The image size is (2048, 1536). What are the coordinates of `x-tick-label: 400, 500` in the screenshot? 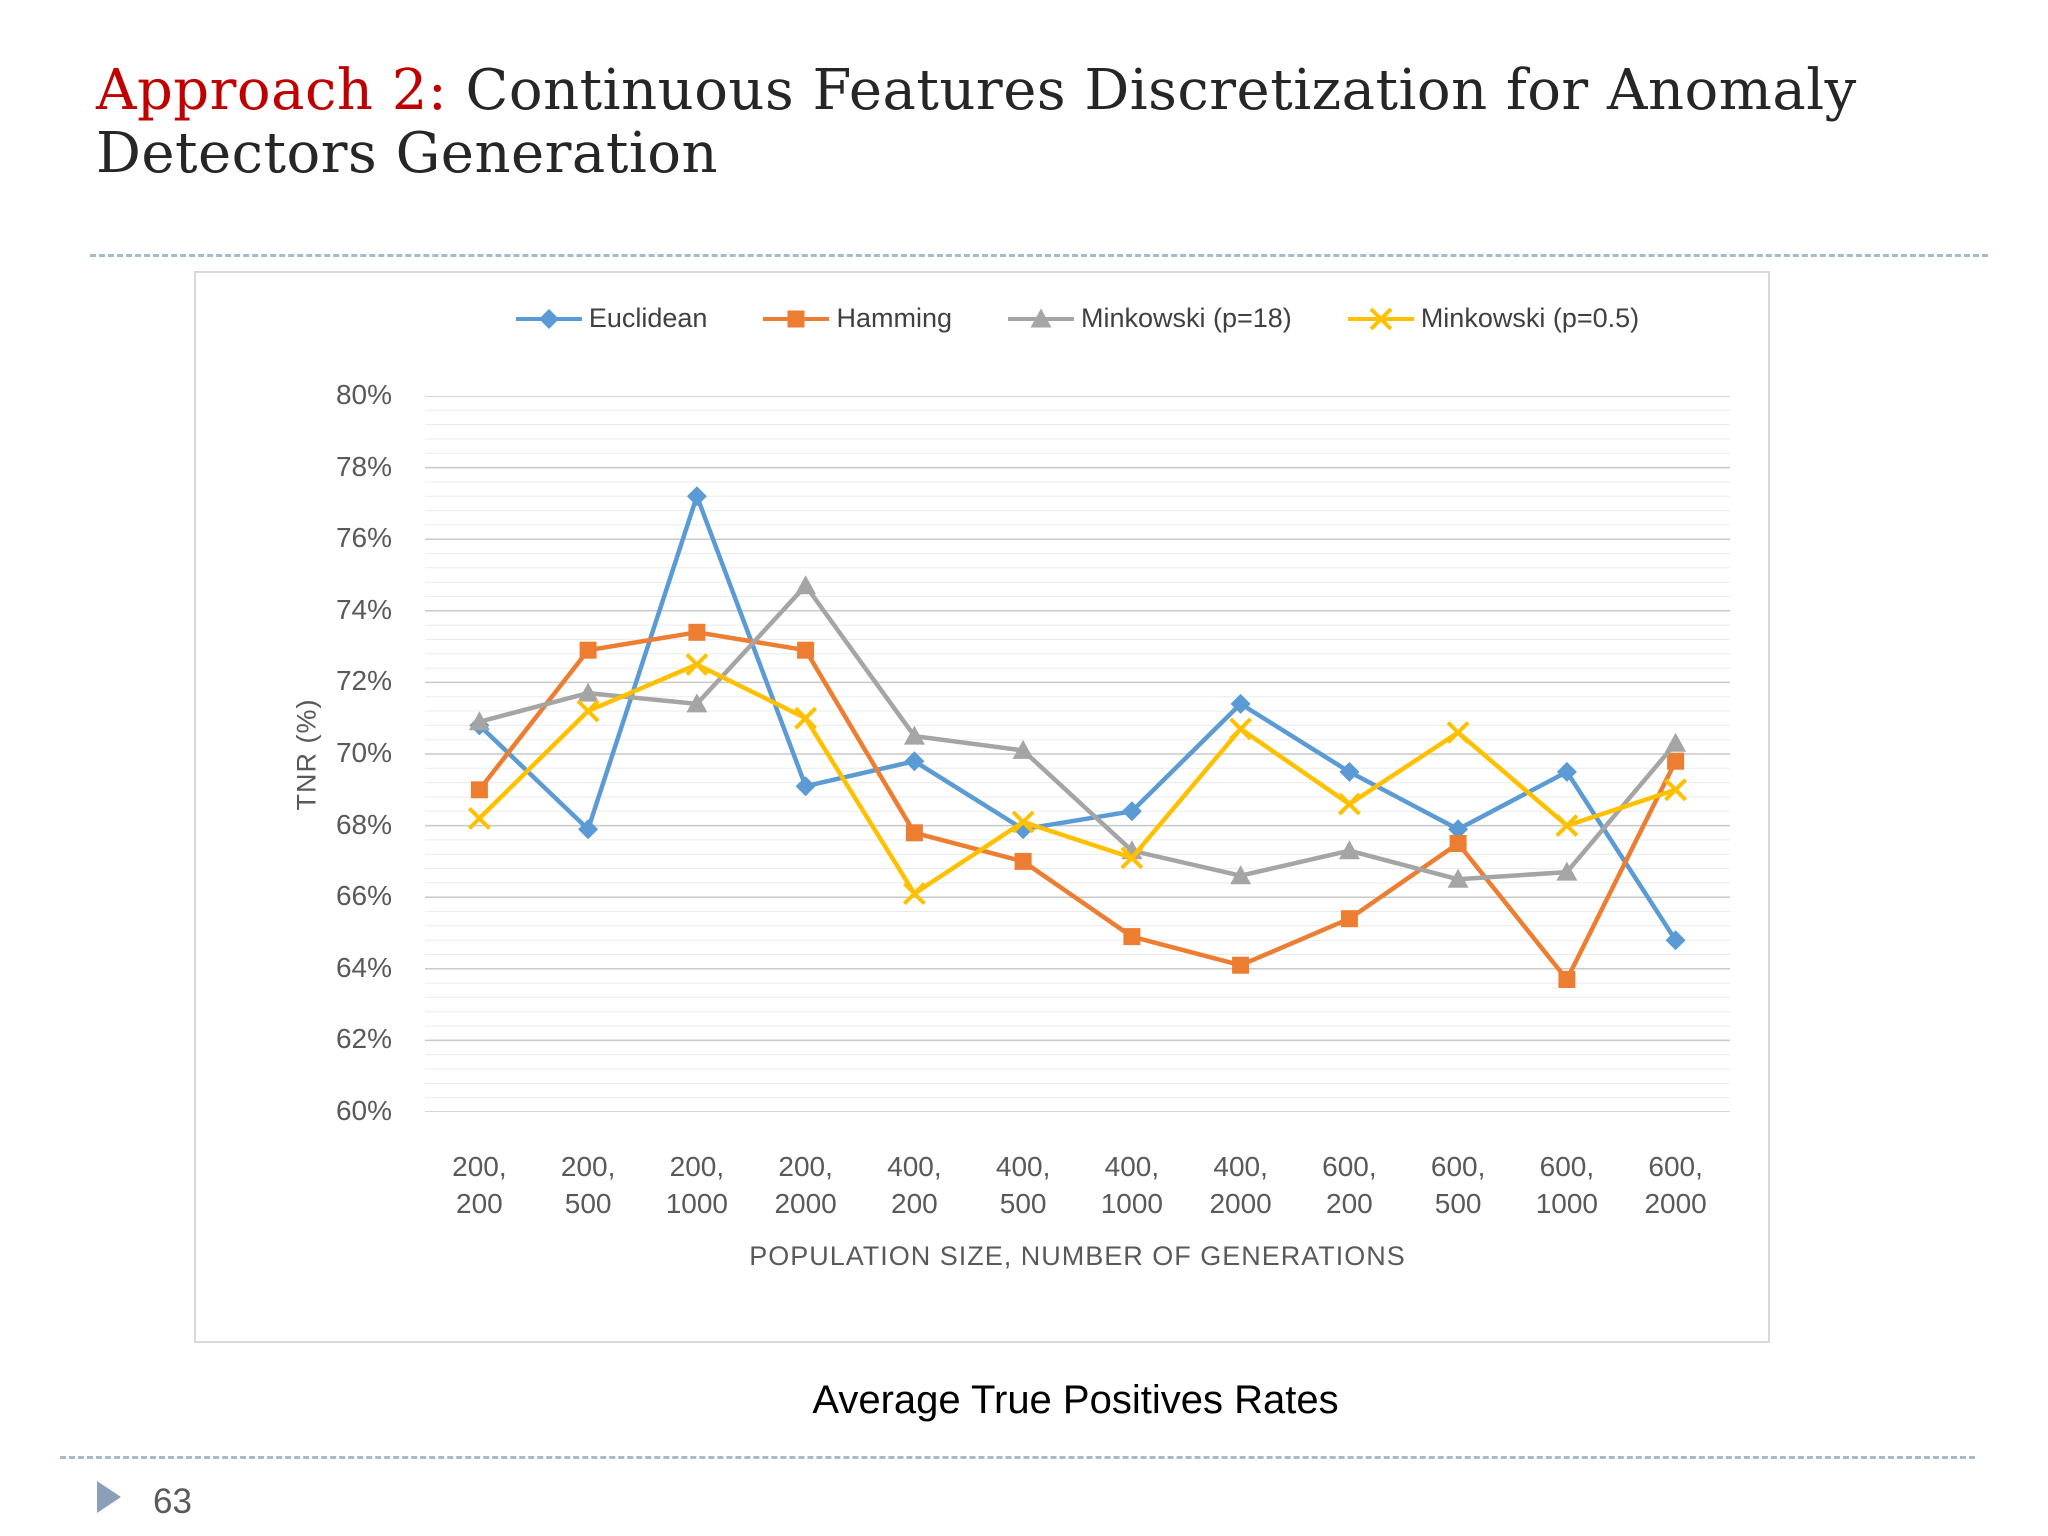 It's located at (1023, 1185).